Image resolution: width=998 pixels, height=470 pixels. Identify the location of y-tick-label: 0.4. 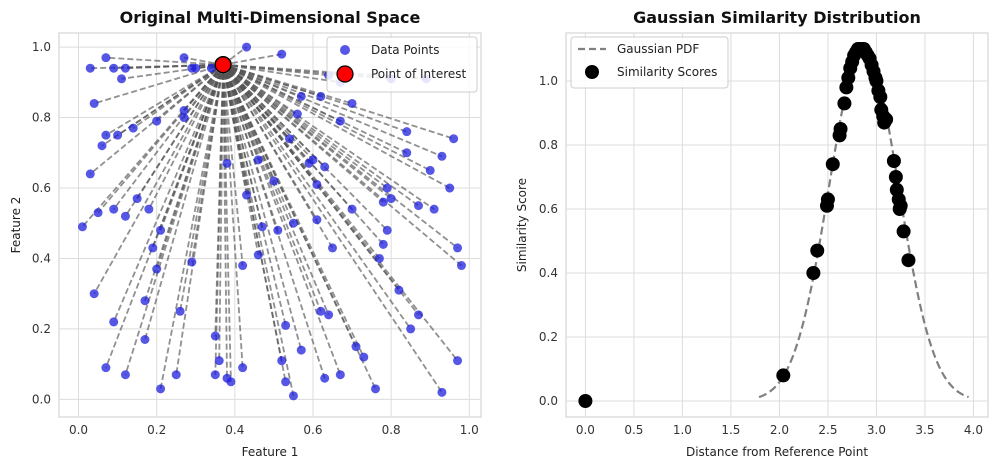
(548, 273).